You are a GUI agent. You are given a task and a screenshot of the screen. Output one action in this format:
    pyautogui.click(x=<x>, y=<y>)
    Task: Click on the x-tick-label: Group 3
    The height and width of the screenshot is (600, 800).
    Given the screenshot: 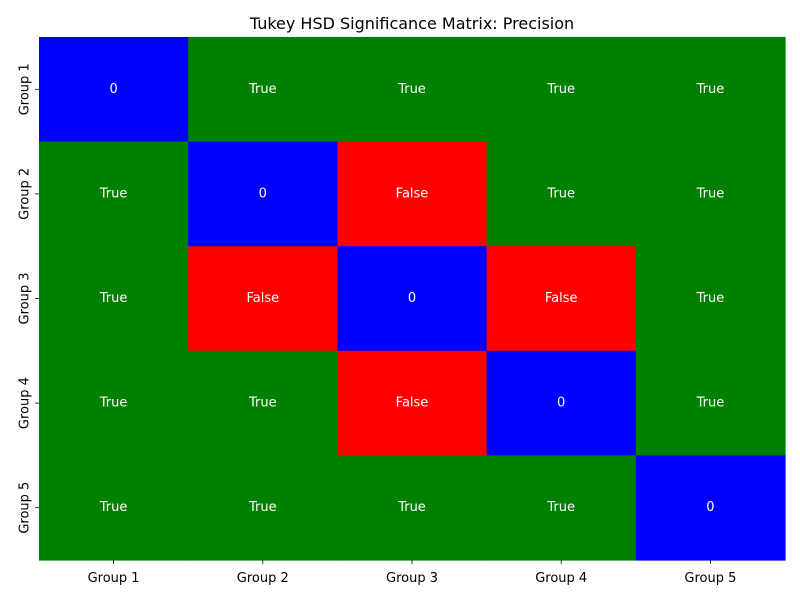 What is the action you would take?
    pyautogui.click(x=412, y=578)
    